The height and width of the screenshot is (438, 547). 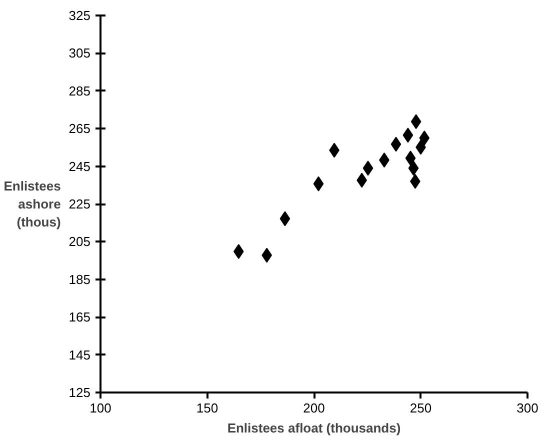 What do you see at coordinates (79, 128) in the screenshot?
I see `y-tick-label: 265` at bounding box center [79, 128].